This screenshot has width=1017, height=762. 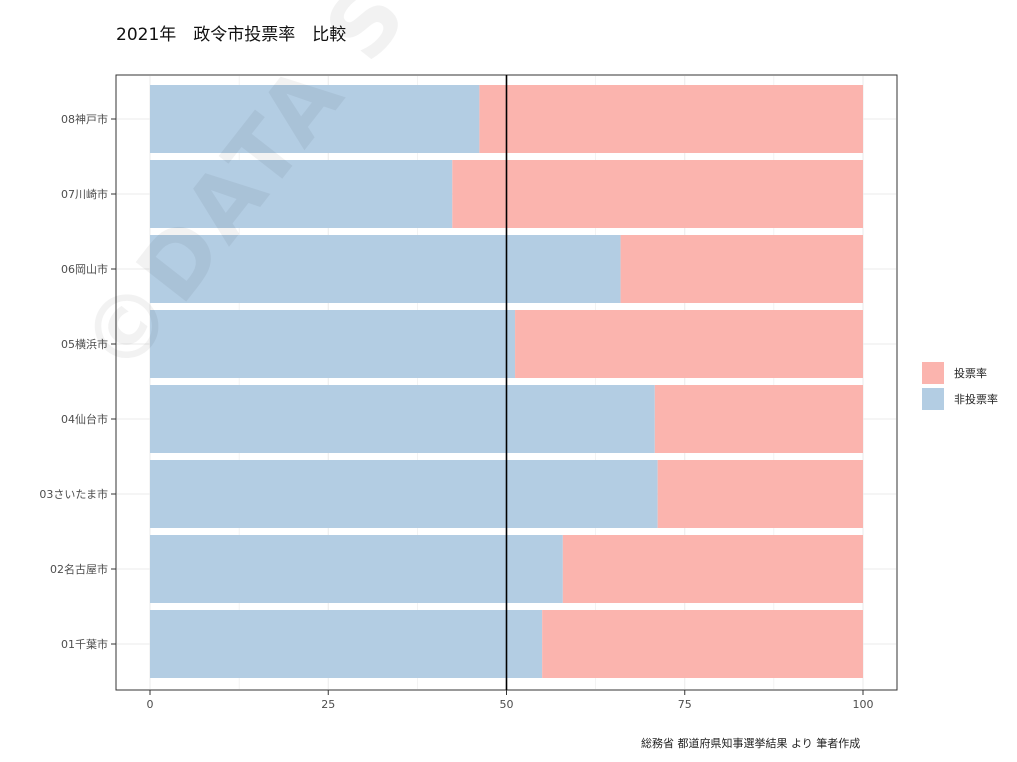 What do you see at coordinates (970, 373) in the screenshot?
I see `legend-label-turnout: 投票率` at bounding box center [970, 373].